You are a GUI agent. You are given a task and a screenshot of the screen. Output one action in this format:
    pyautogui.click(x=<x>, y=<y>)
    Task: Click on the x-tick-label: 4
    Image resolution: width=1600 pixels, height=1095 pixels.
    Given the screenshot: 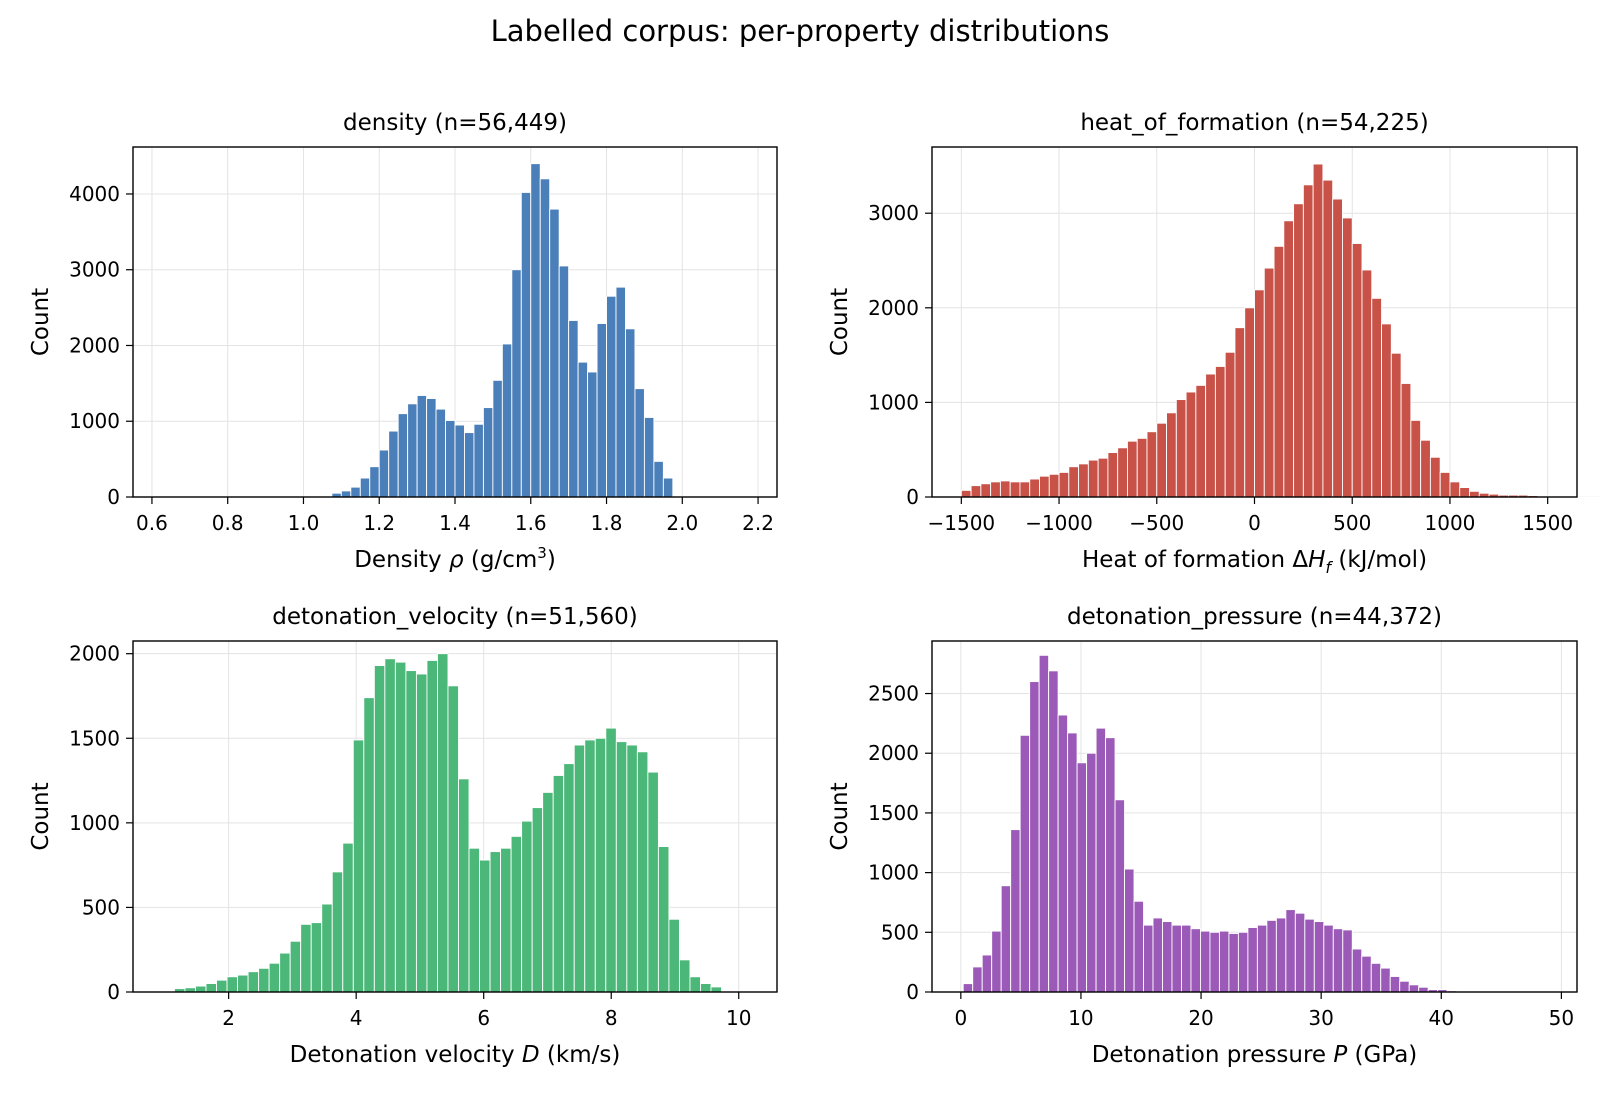 What is the action you would take?
    pyautogui.click(x=356, y=1018)
    